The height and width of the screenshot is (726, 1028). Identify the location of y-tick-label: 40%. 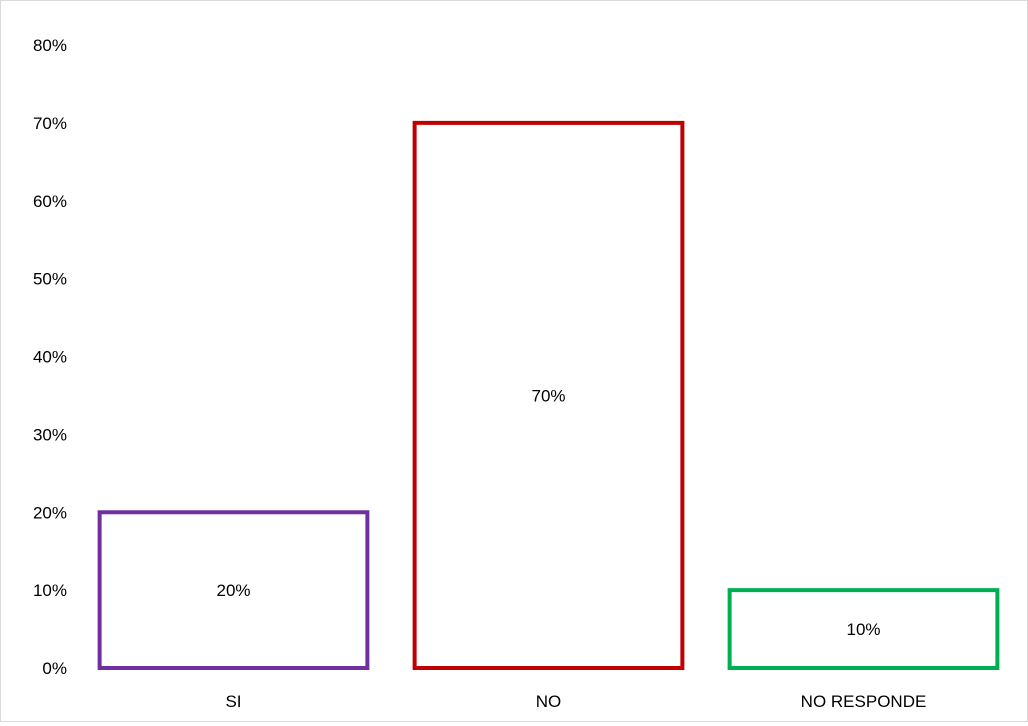
(50, 357).